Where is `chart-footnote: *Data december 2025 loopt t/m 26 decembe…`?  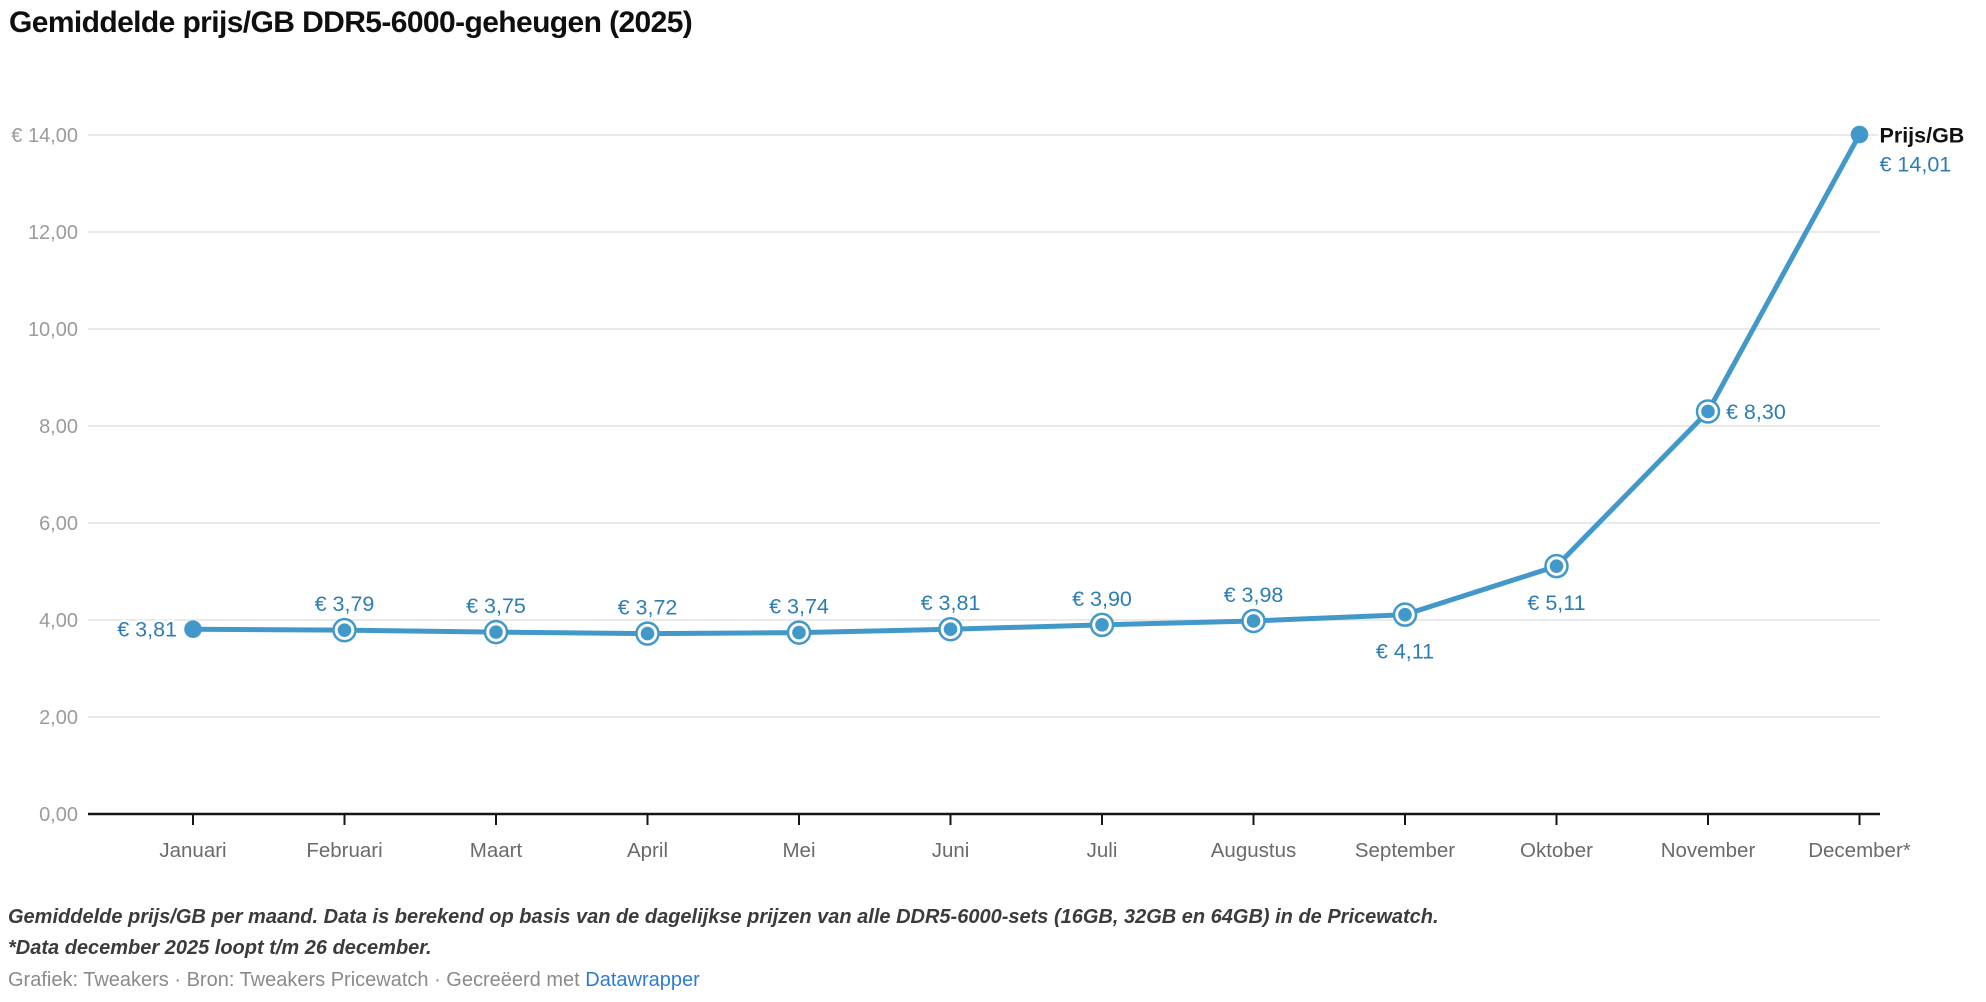
chart-footnote: *Data december 2025 loopt t/m 26 decembe… is located at coordinates (220, 948).